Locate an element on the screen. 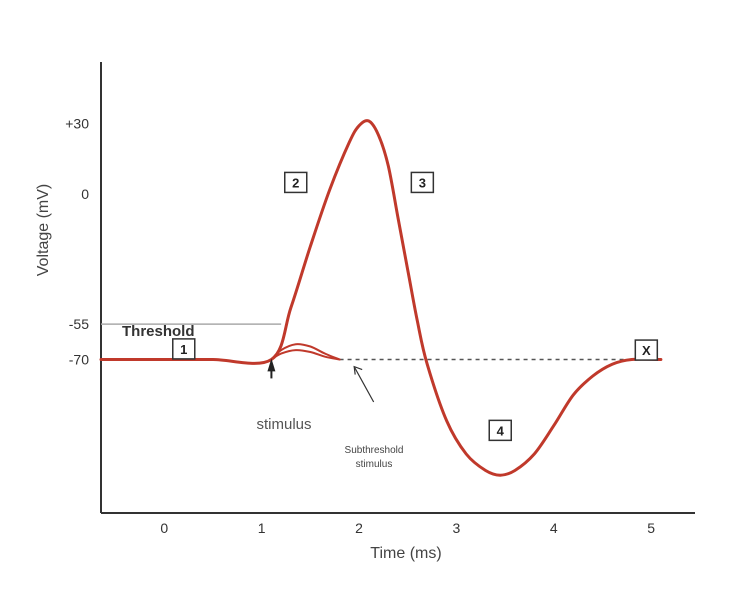  stage-box-label: 3 is located at coordinates (422, 182).